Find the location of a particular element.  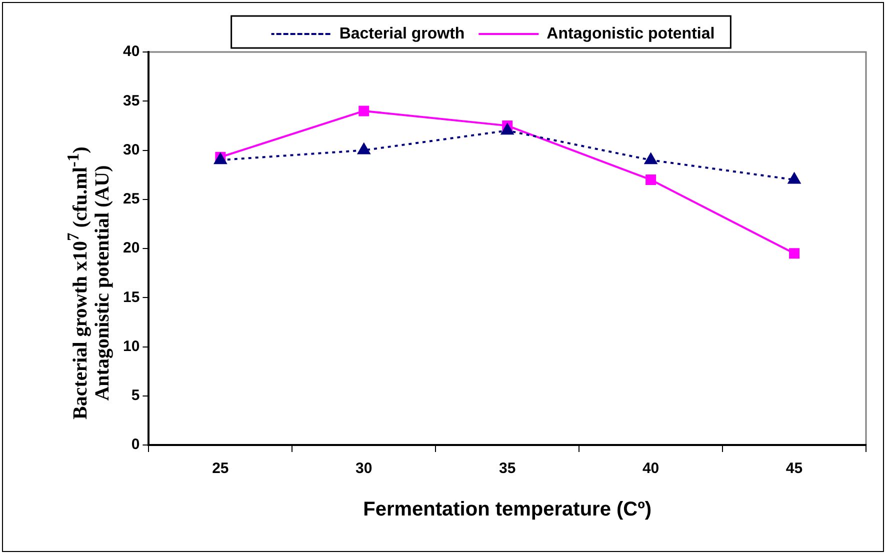

y-tick-label: 25 is located at coordinates (131, 199).